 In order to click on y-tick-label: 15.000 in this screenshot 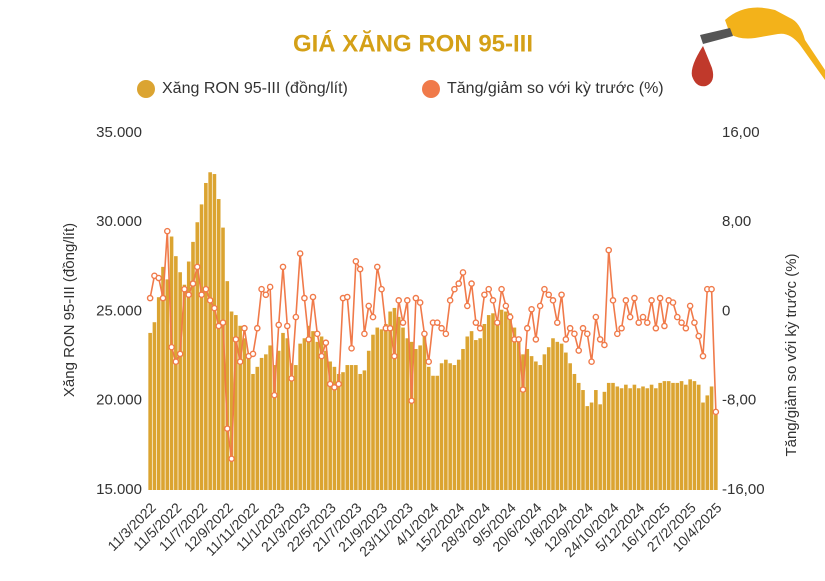, I will do `click(119, 489)`.